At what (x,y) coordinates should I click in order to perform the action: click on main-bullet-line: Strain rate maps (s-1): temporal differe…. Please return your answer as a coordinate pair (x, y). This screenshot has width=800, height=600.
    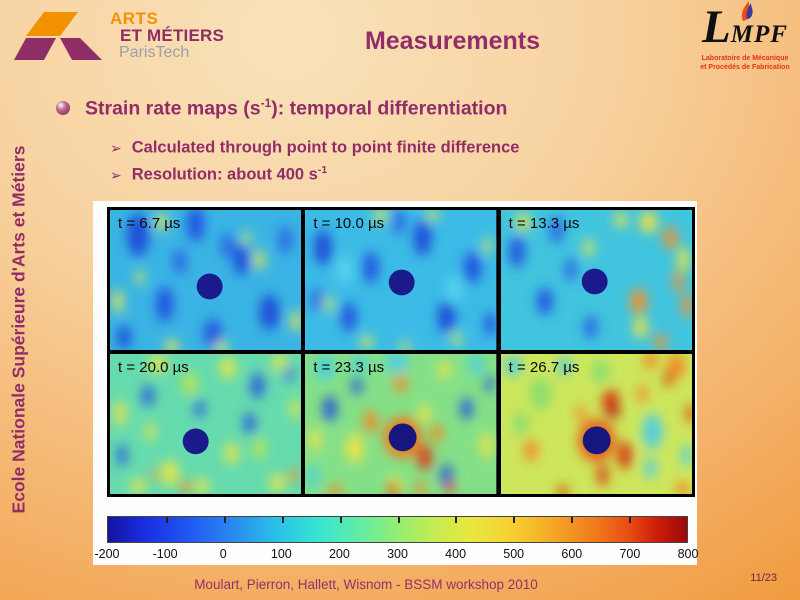
    Looking at the image, I should click on (281, 108).